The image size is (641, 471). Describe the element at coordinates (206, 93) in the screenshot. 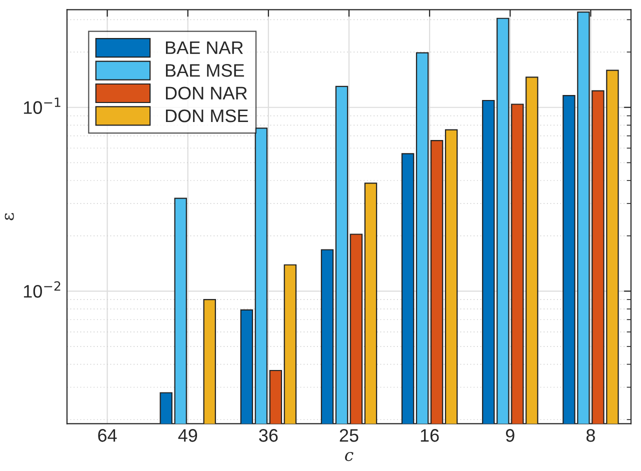

I see `legend-label: DON NAR` at that location.